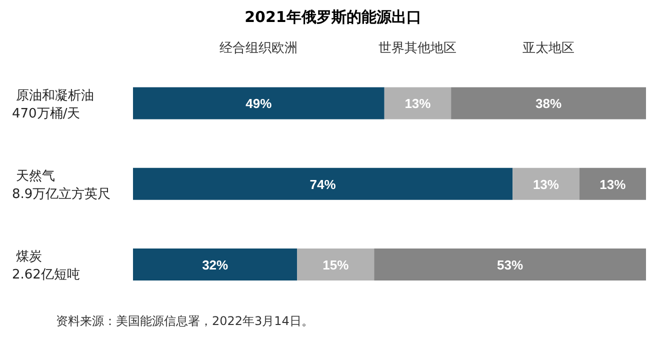 Image resolution: width=660 pixels, height=349 pixels. Describe the element at coordinates (46, 266) in the screenshot. I see `y-tick-label: 煤炭 2.62亿短吨` at that location.